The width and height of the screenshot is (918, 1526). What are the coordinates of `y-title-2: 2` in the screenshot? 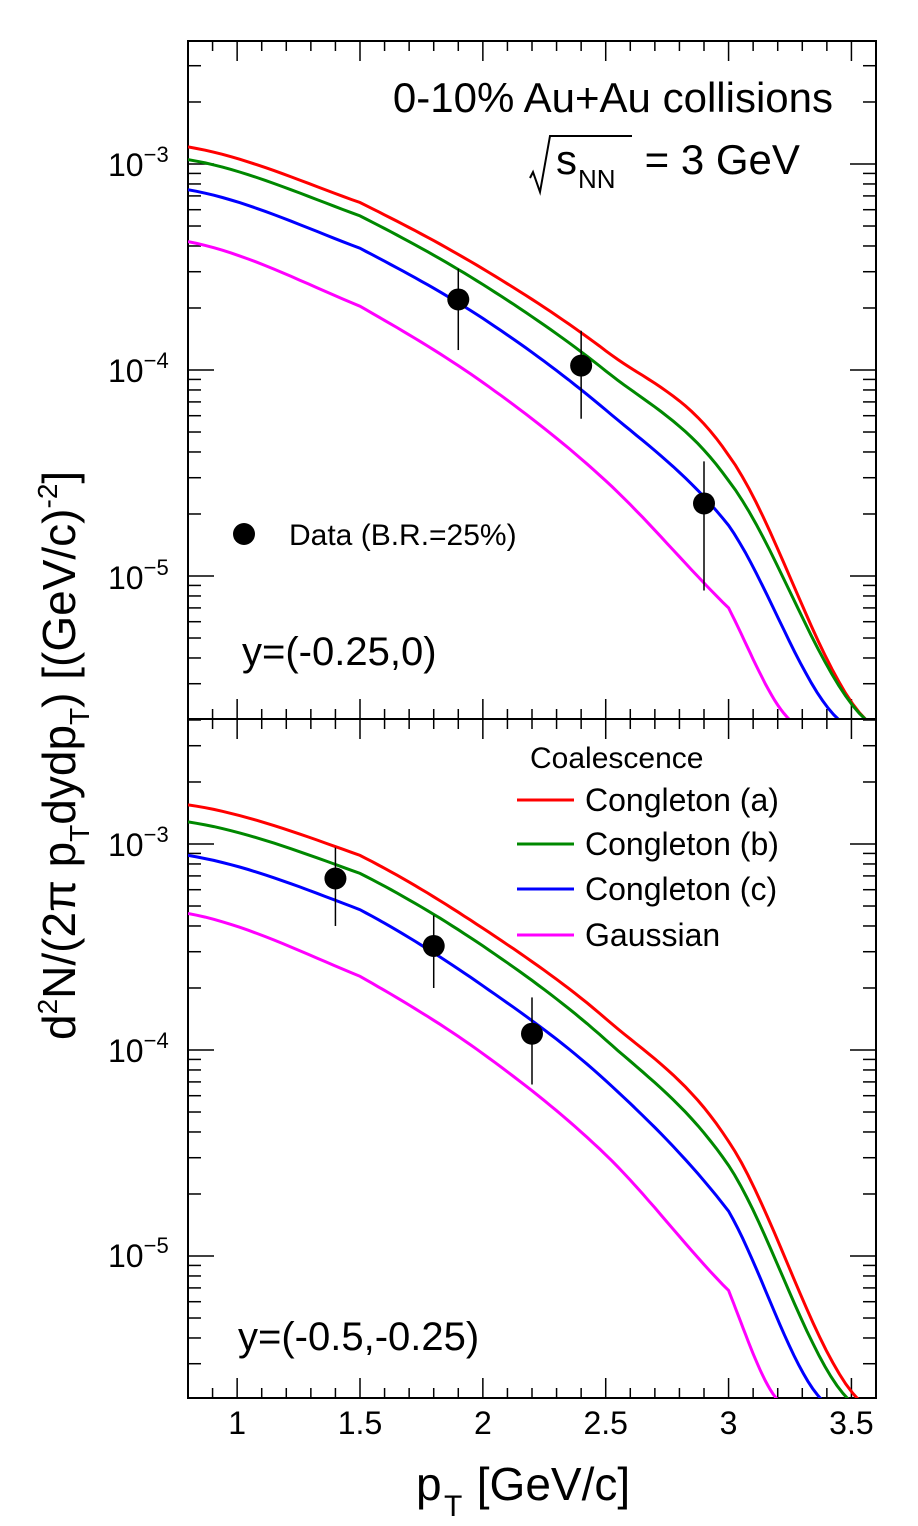 It's located at (47, 1007).